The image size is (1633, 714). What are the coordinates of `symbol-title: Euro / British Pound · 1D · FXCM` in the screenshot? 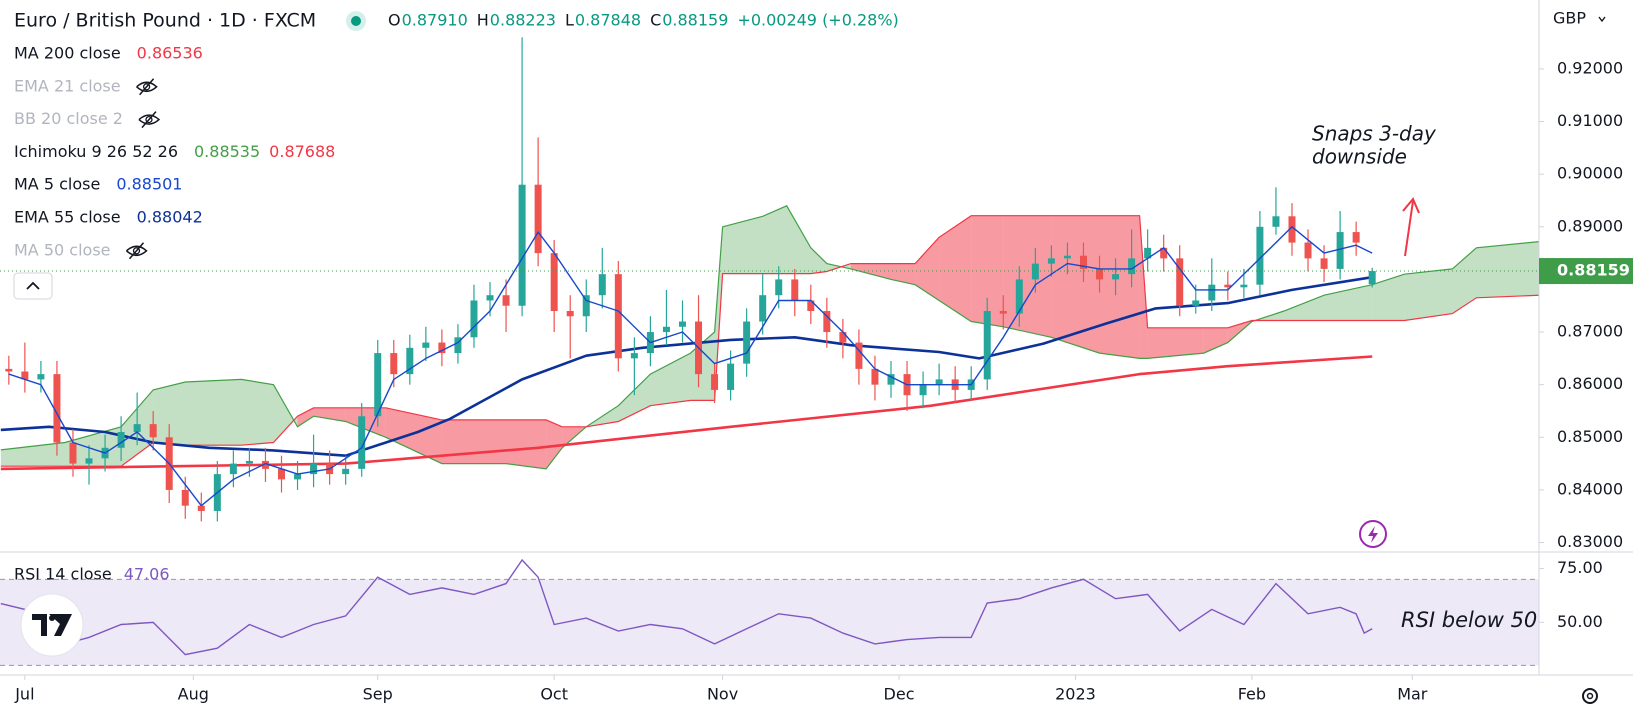 It's located at (165, 21).